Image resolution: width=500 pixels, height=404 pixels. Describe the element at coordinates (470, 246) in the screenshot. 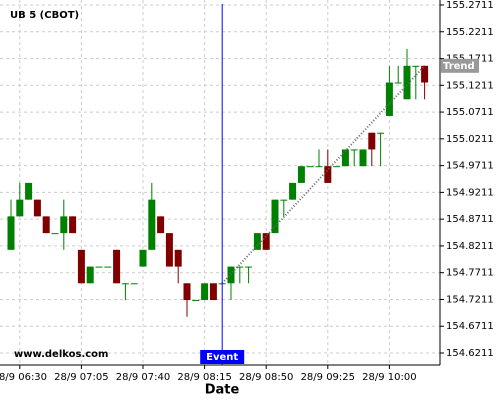

I see `y-tick-label: 154.8211` at that location.